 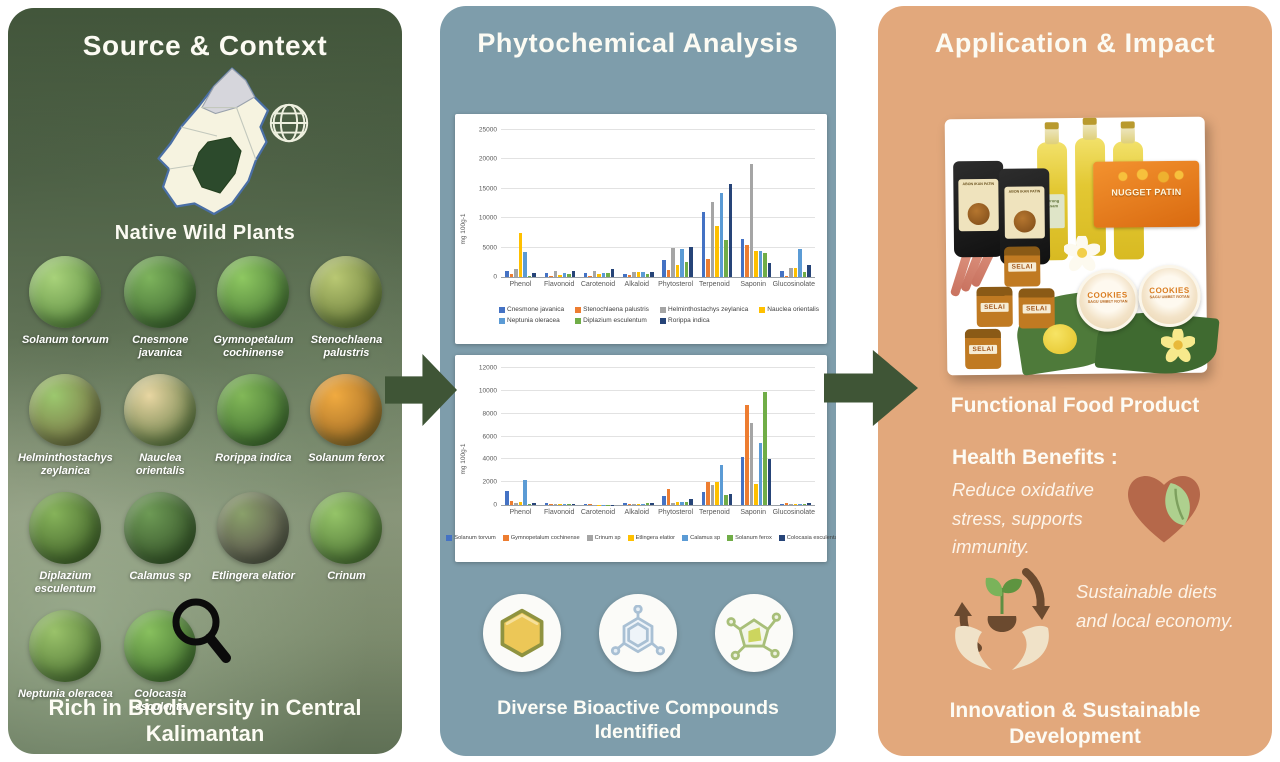 What do you see at coordinates (253, 576) in the screenshot?
I see `plant-name: Etlingera elatior` at bounding box center [253, 576].